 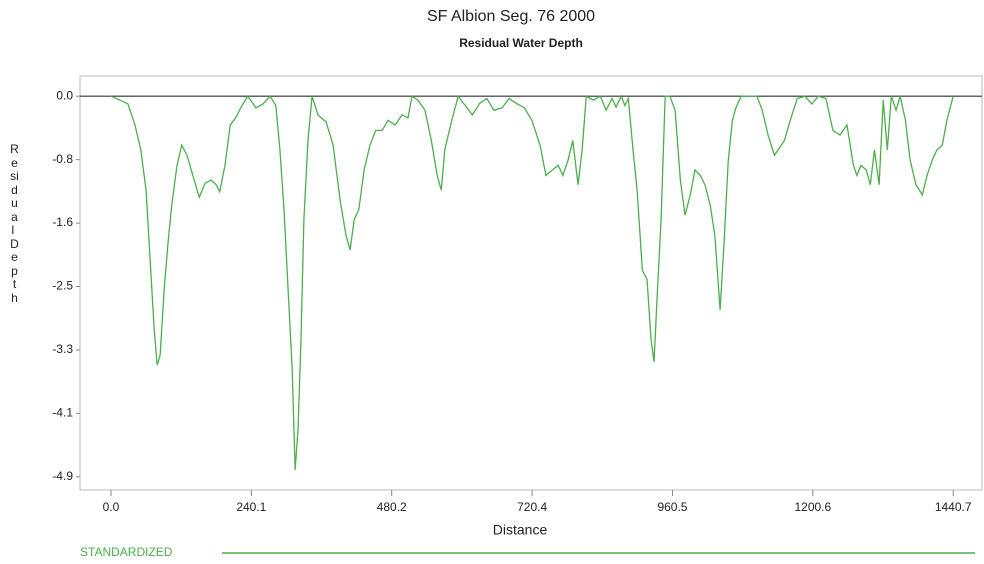 What do you see at coordinates (511, 16) in the screenshot?
I see `chart-title: SF Albion Seg. 76 2000` at bounding box center [511, 16].